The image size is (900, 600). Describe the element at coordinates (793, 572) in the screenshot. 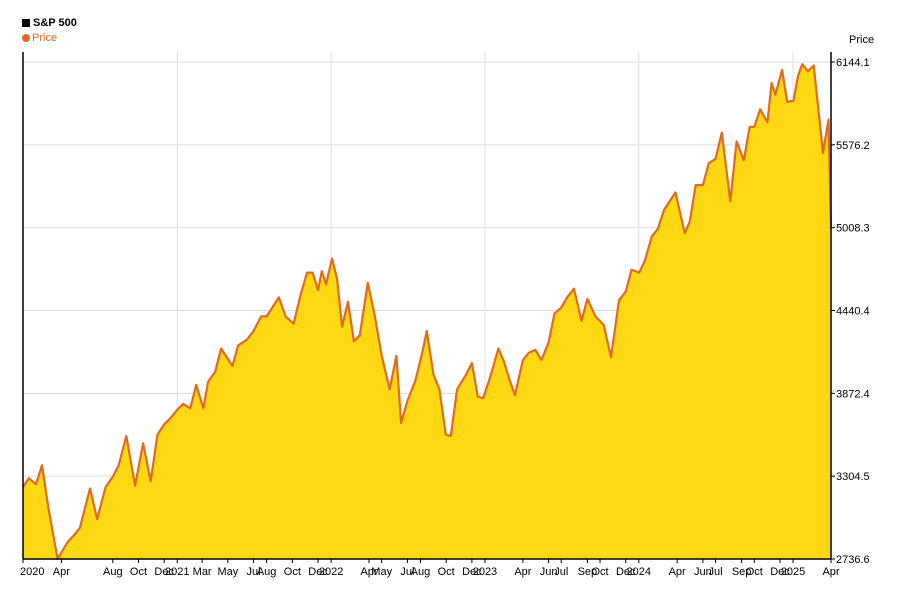

I see `x-tick-label: 2025` at that location.